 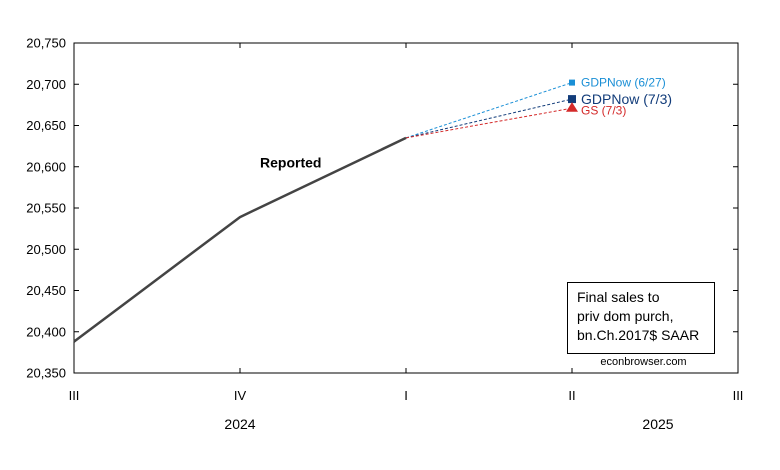 I want to click on y-tick-label: 20,750, so click(x=46, y=43).